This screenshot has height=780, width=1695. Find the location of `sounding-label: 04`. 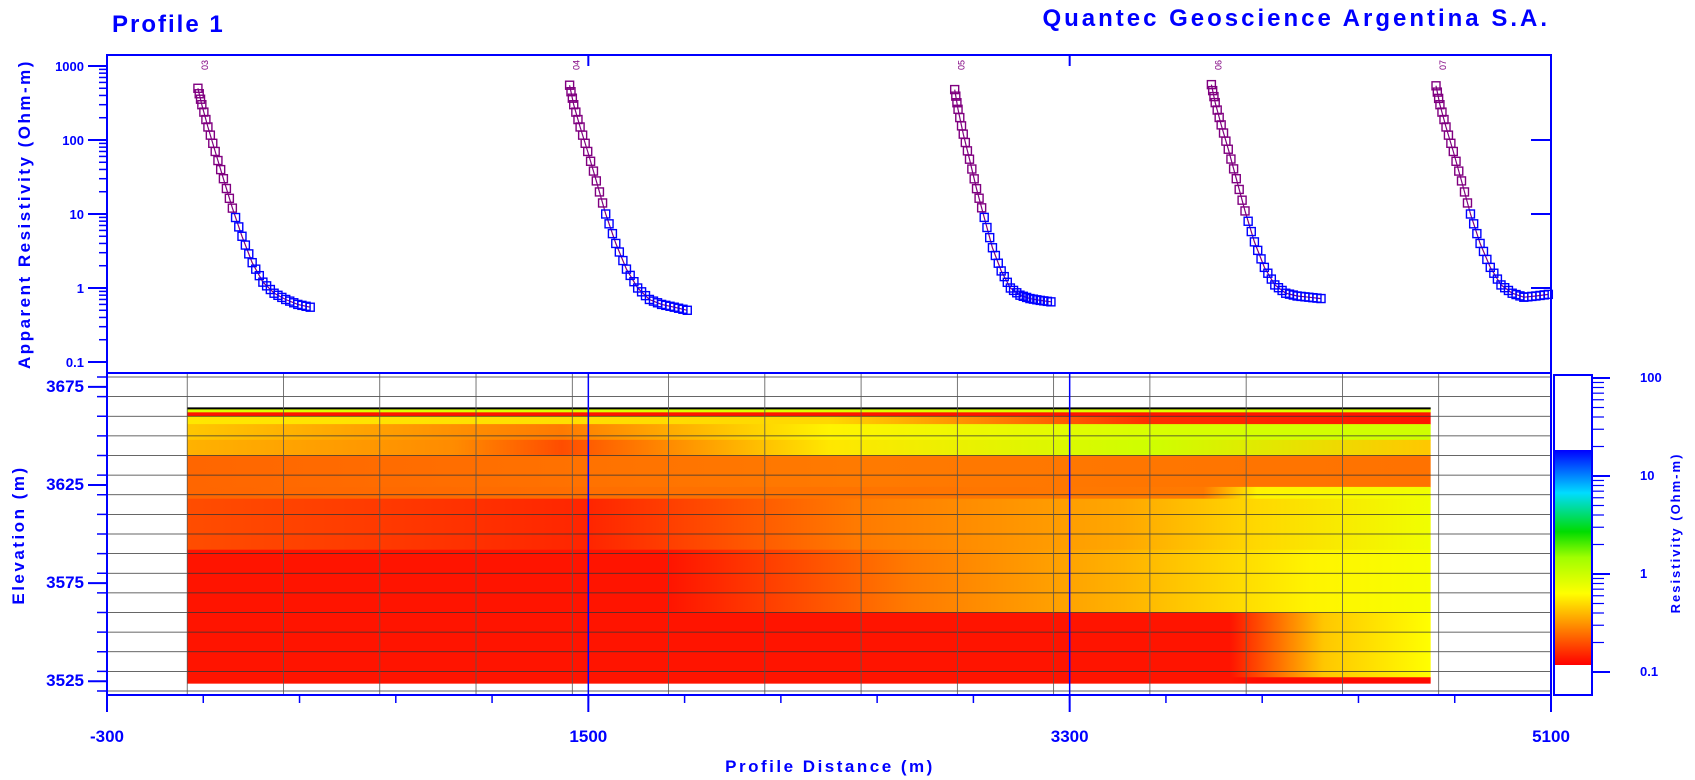

sounding-label: 04 is located at coordinates (577, 65).